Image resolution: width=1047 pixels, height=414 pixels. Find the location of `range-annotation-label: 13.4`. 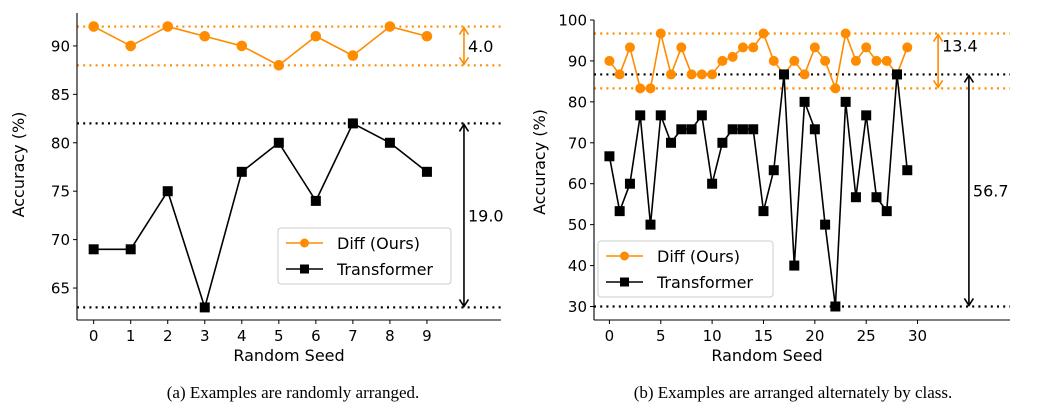

range-annotation-label: 13.4 is located at coordinates (960, 46).